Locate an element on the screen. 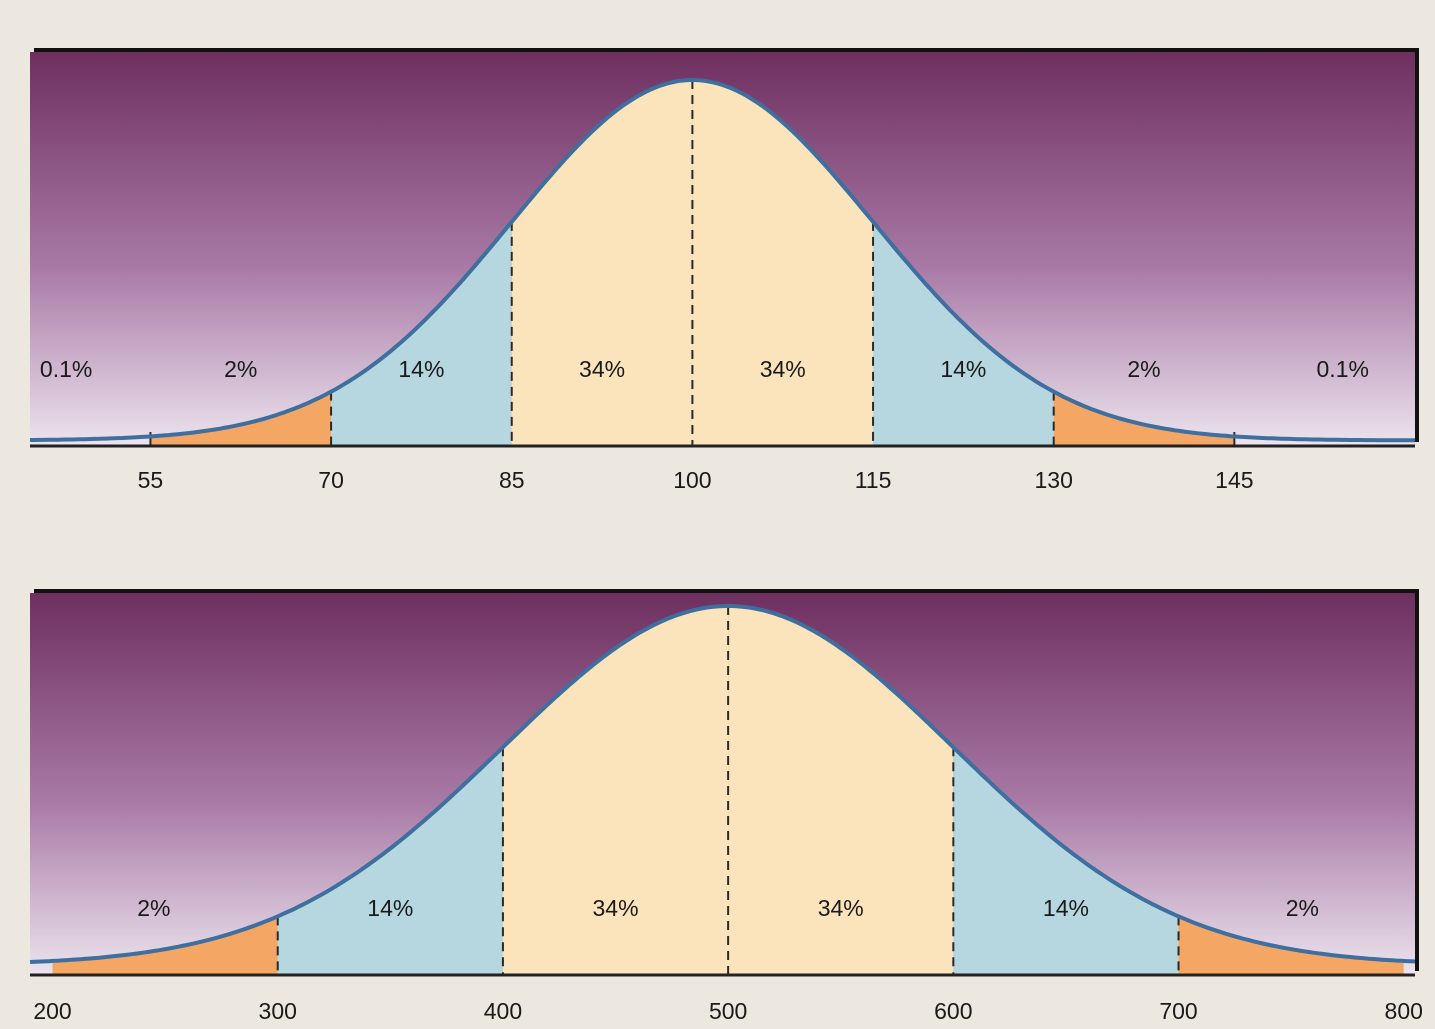  x-tick-label: 500 is located at coordinates (728, 1011).